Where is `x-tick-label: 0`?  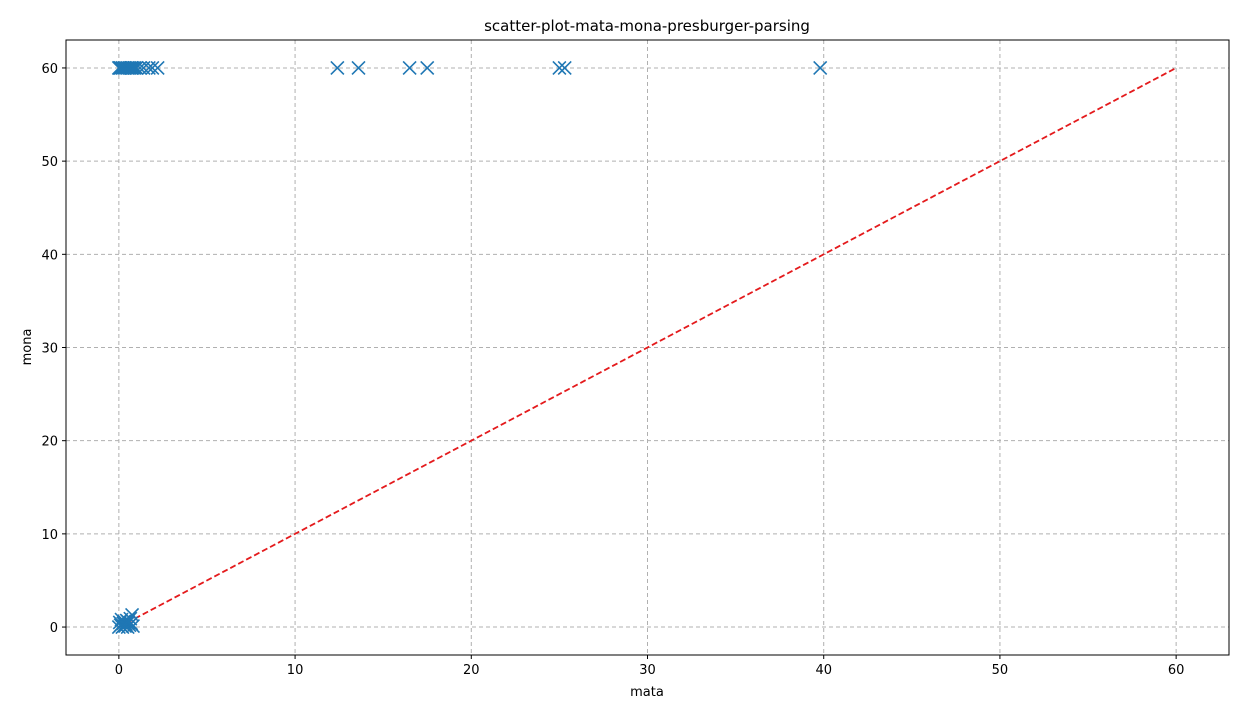 x-tick-label: 0 is located at coordinates (119, 670).